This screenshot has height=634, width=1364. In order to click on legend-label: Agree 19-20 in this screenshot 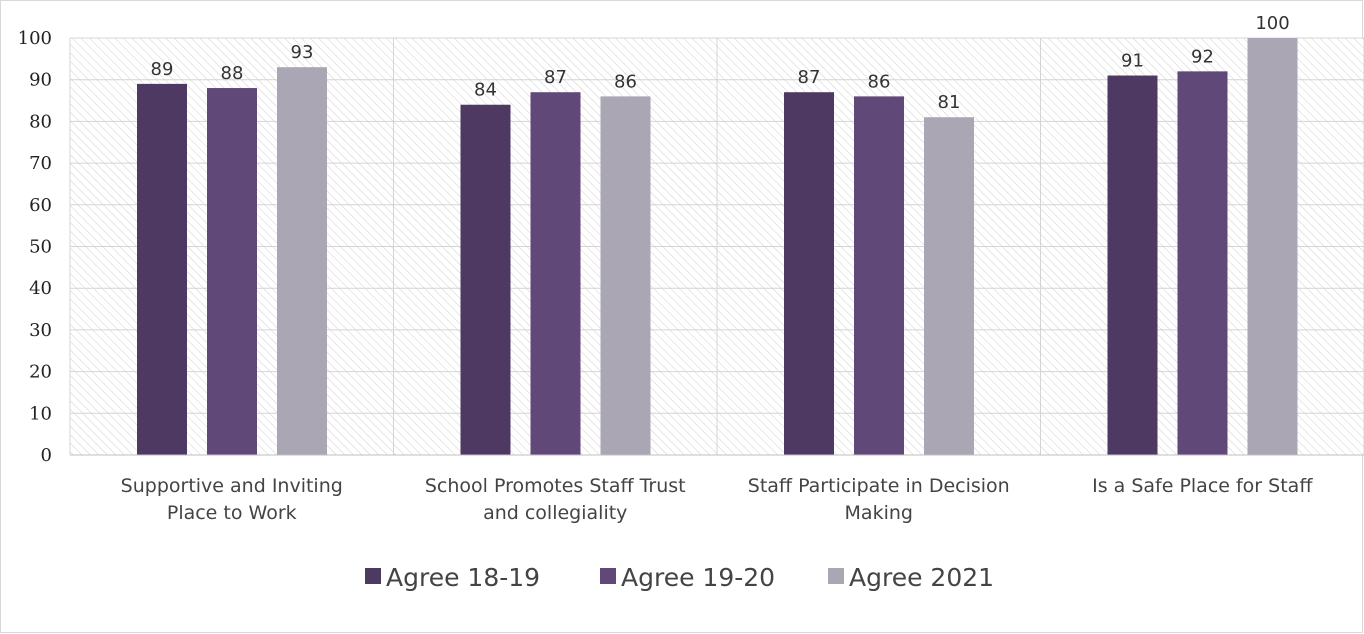, I will do `click(698, 577)`.